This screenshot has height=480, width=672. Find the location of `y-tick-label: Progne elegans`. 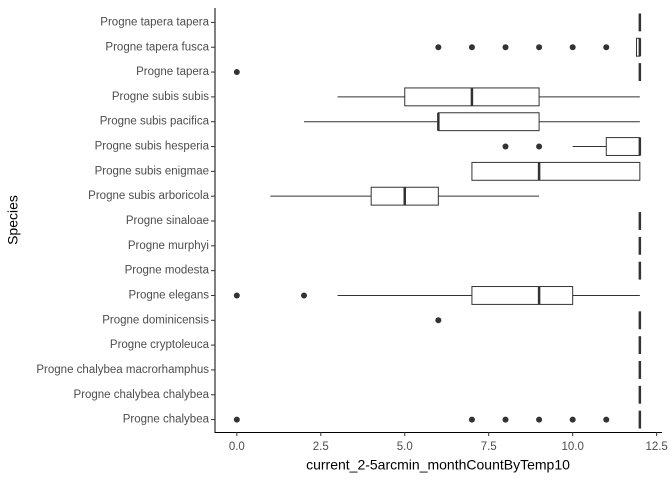

y-tick-label: Progne elegans is located at coordinates (168, 296).